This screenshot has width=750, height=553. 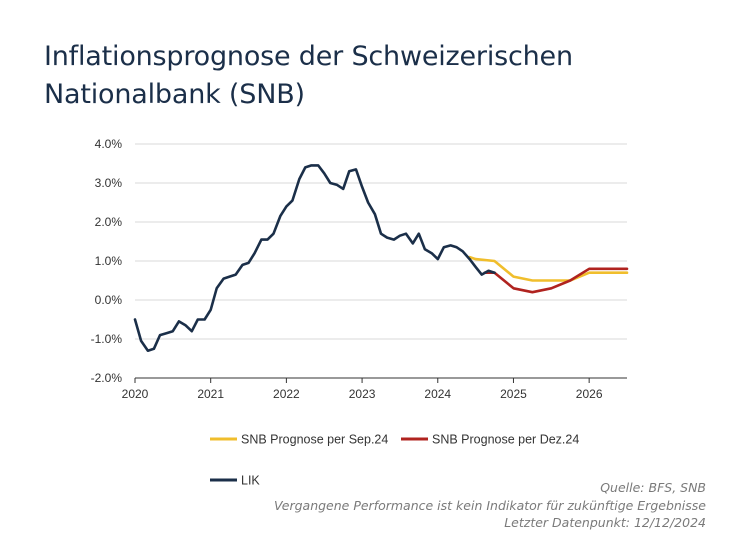 I want to click on sep-forecast-line, so click(x=548, y=268).